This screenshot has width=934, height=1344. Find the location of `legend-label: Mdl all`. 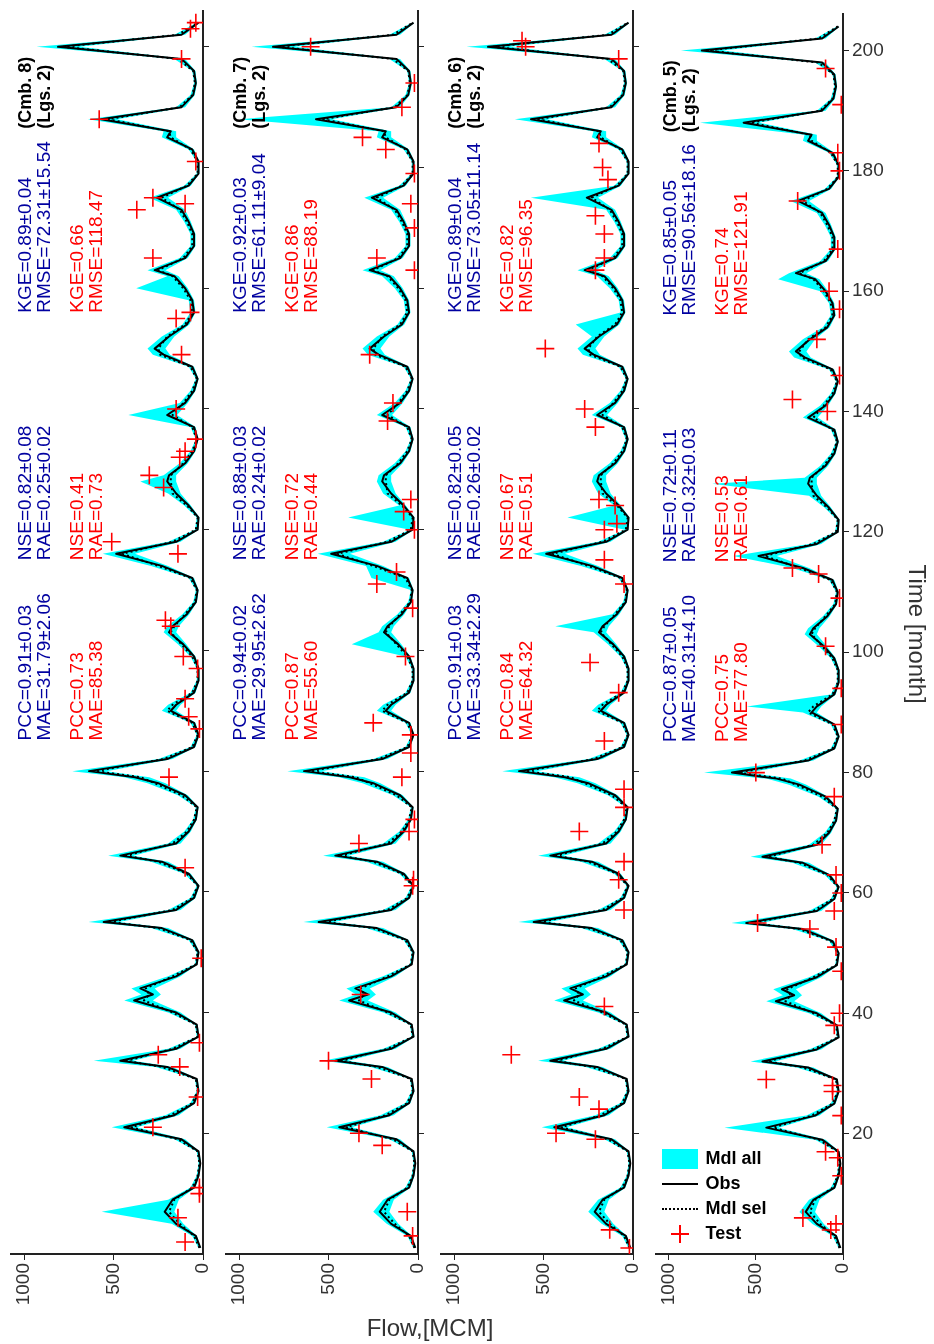

legend-label: Mdl all is located at coordinates (733, 1158).